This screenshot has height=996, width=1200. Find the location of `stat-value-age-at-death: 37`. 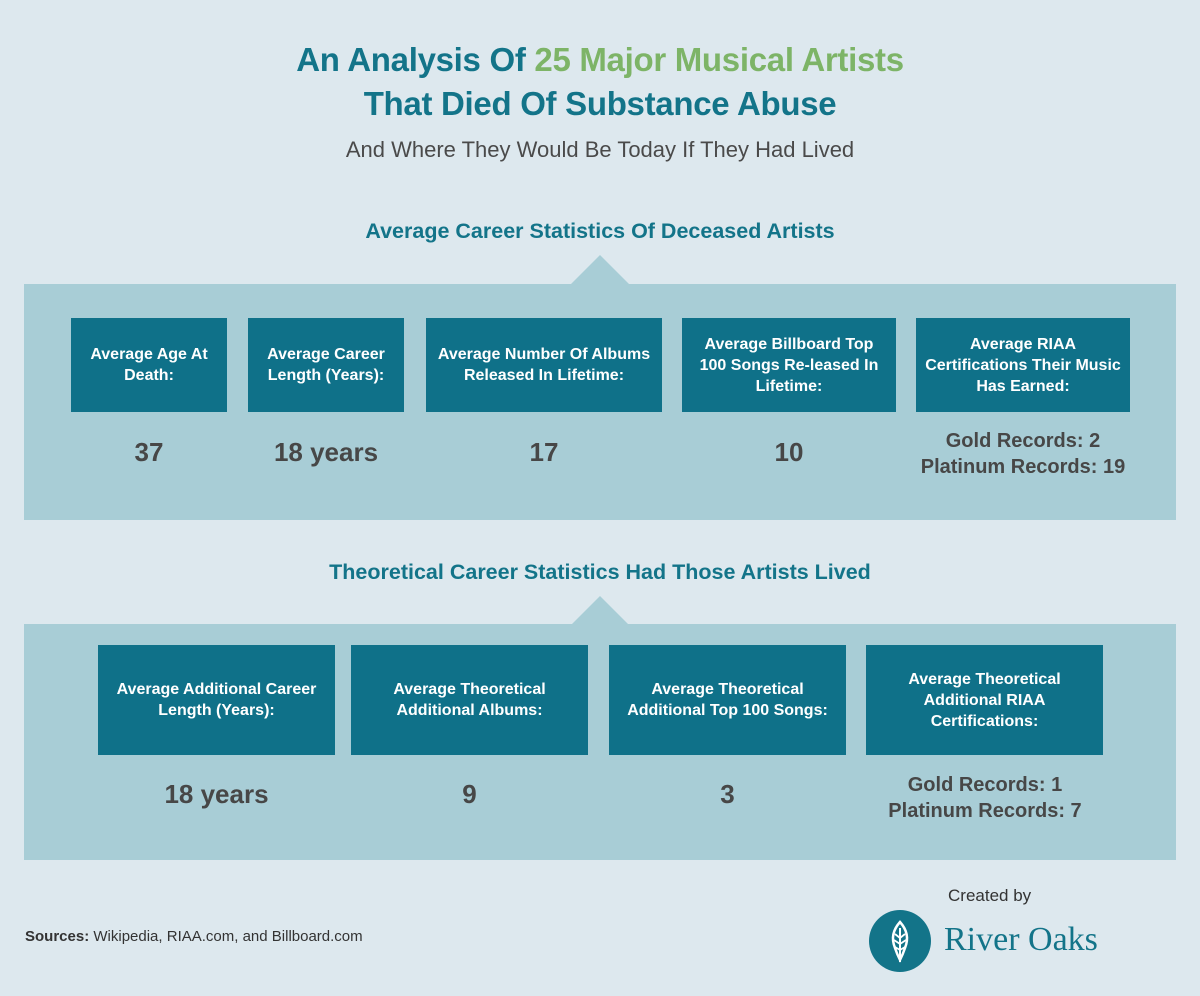

stat-value-age-at-death: 37 is located at coordinates (149, 452).